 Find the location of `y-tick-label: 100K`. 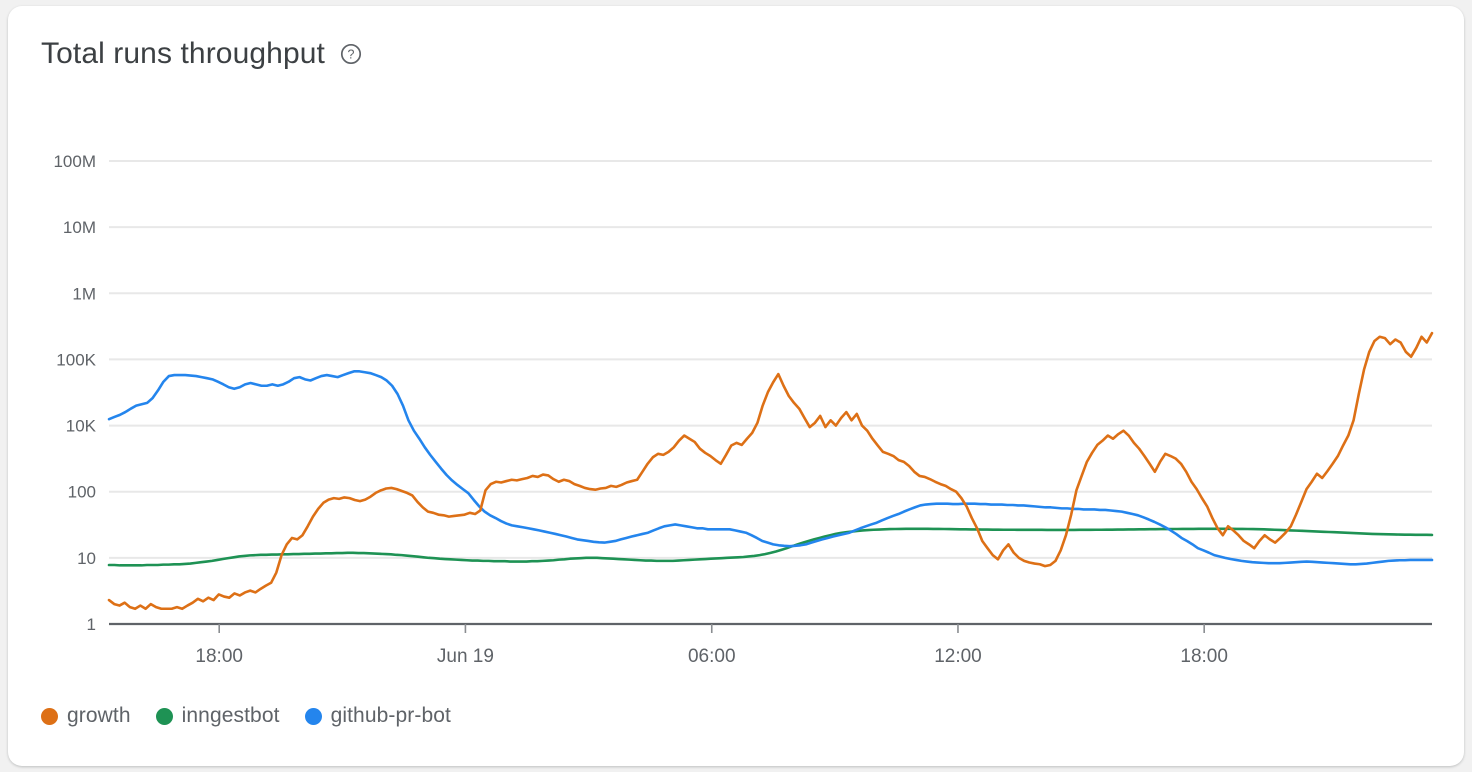

y-tick-label: 100K is located at coordinates (76, 359).